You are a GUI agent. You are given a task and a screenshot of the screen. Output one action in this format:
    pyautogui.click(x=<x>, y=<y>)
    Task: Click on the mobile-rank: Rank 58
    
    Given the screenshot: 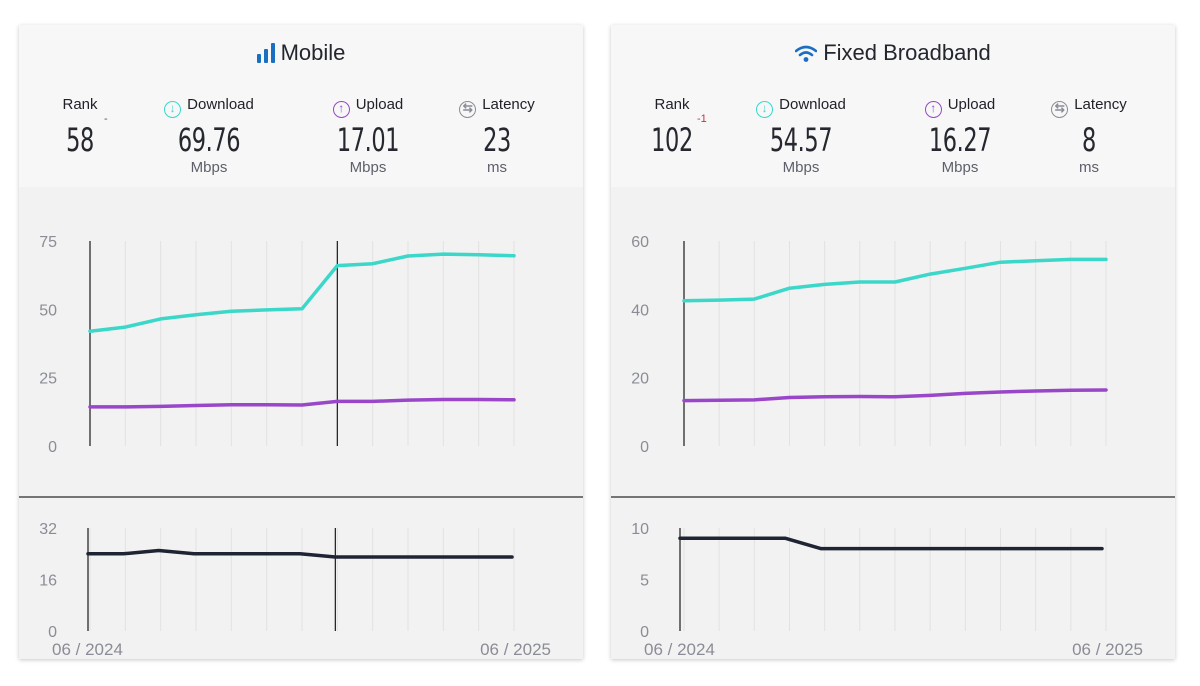 What is the action you would take?
    pyautogui.click(x=80, y=127)
    